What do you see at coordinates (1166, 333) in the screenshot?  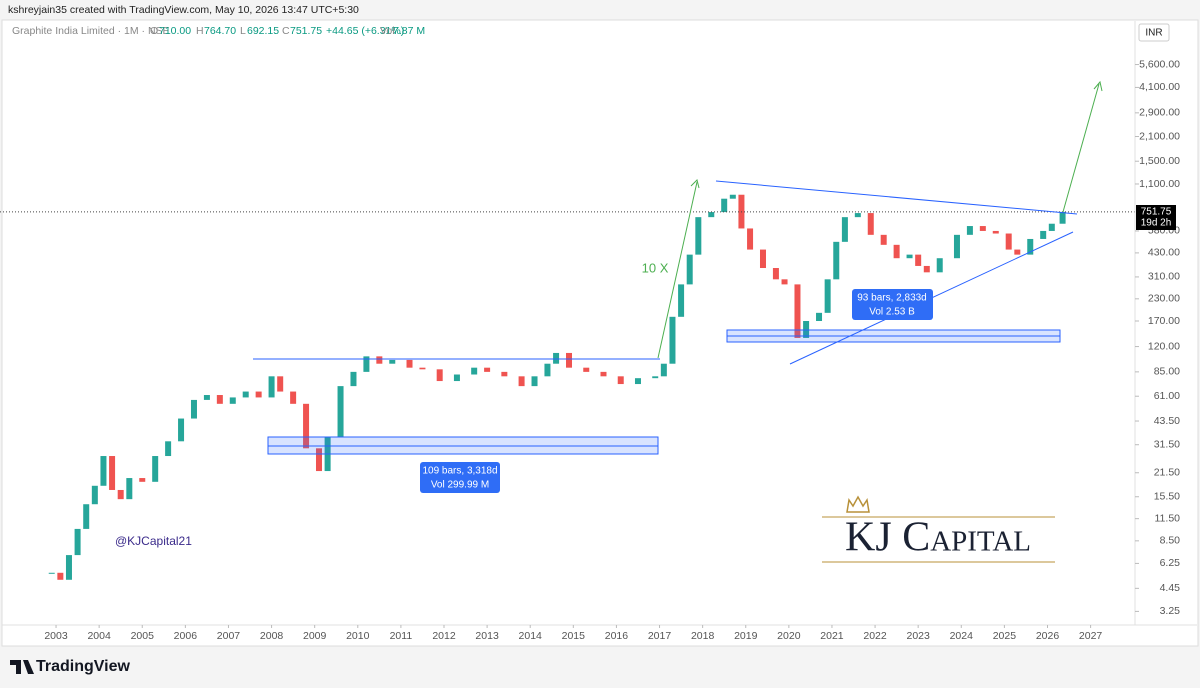 I see `price-axis` at bounding box center [1166, 333].